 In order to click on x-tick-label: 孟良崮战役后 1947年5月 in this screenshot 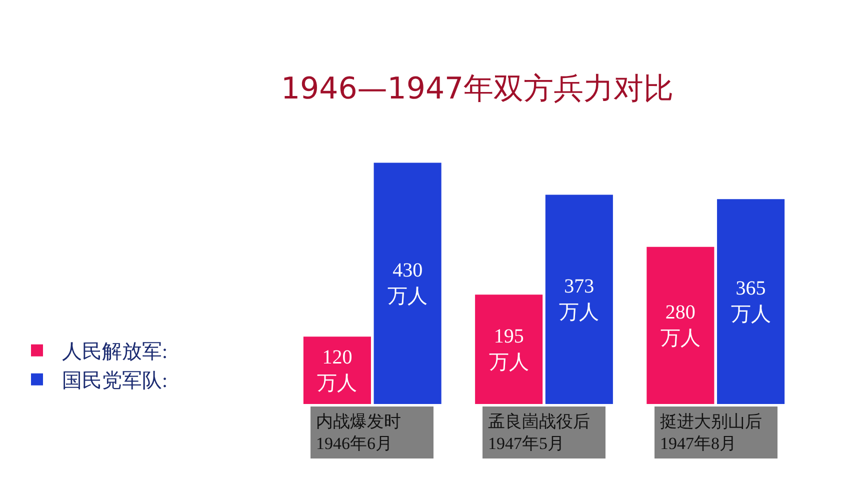, I will do `click(539, 433)`.